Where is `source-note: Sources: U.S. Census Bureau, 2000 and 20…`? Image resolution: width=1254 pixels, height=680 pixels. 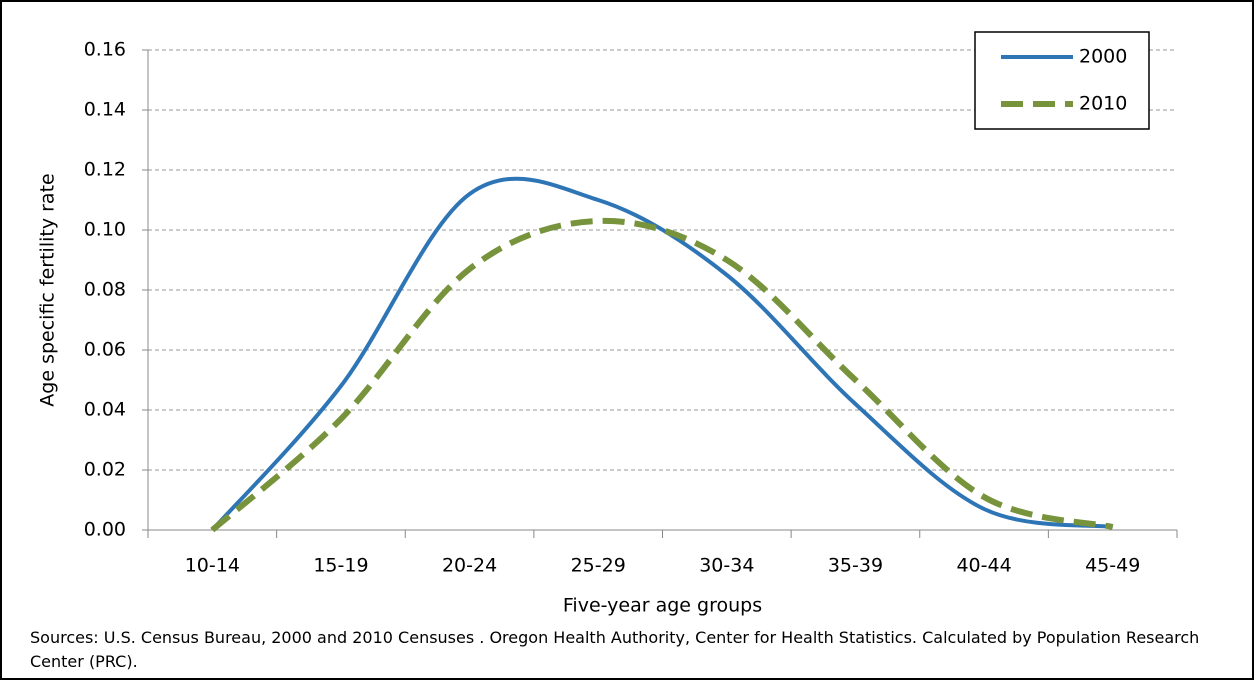
source-note: Sources: U.S. Census Bureau, 2000 and 20… is located at coordinates (615, 649).